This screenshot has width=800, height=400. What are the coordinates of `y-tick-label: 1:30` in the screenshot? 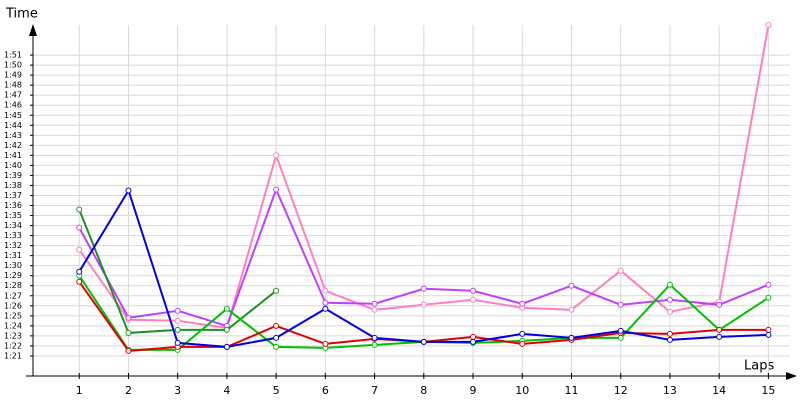 It's located at (13, 265).